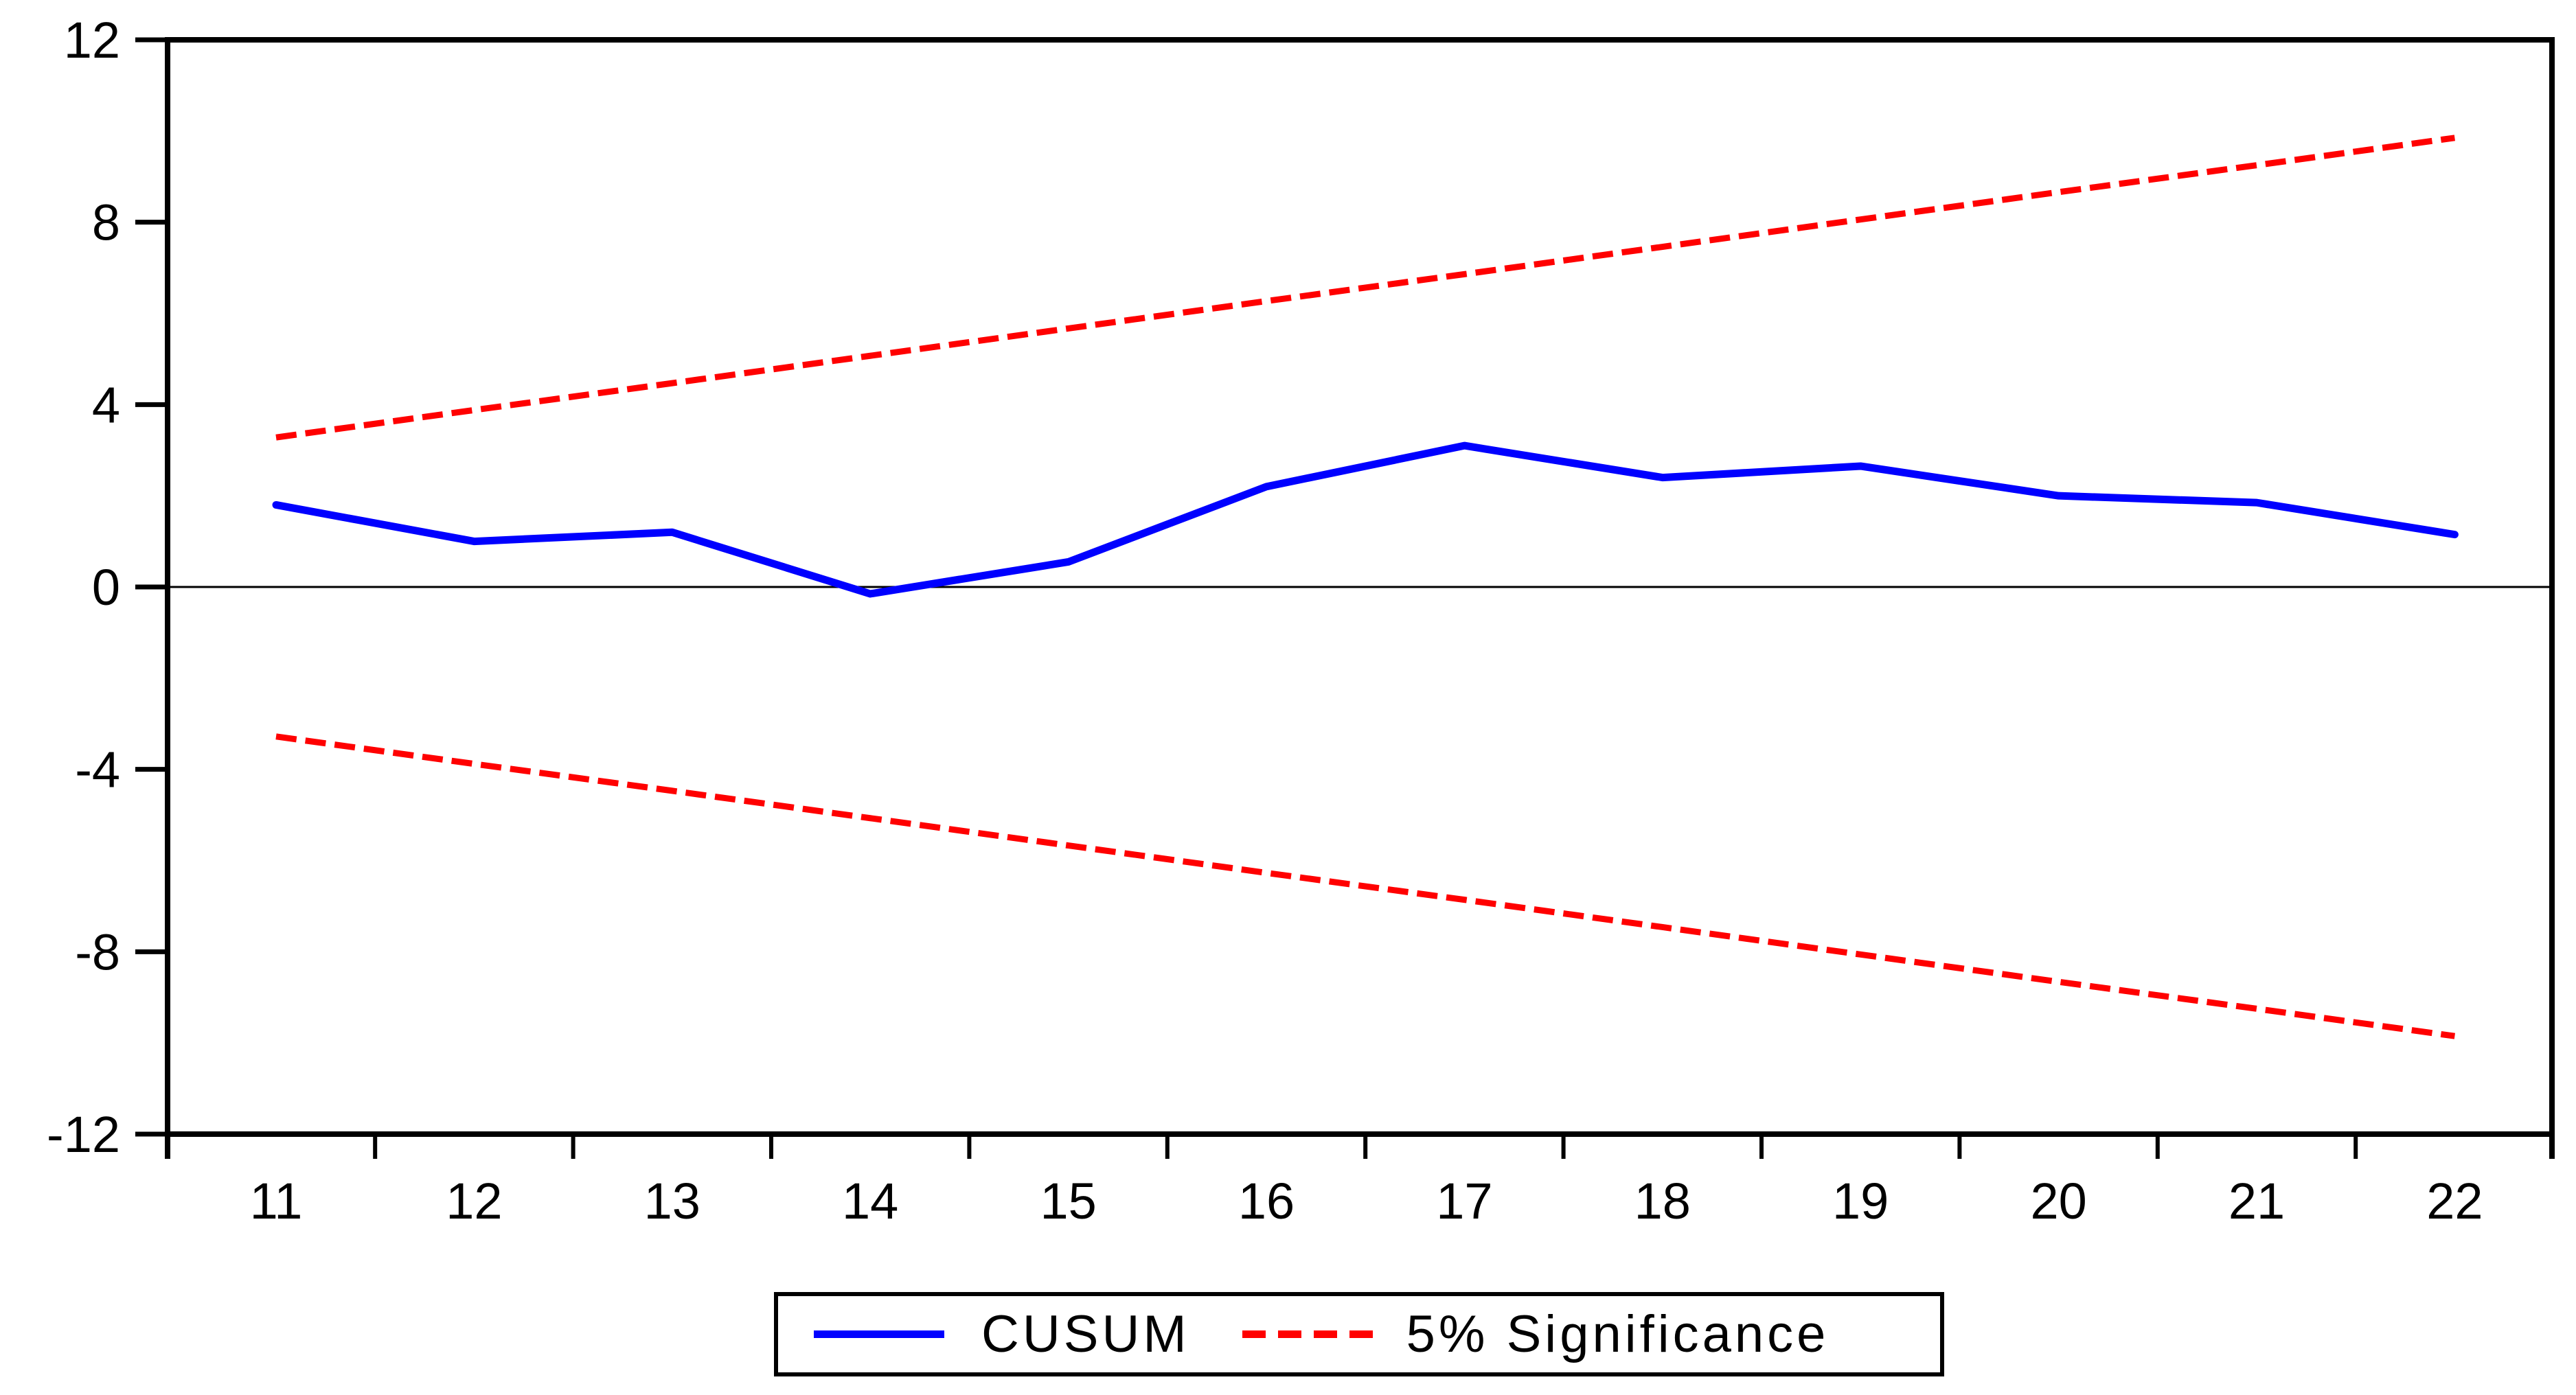 The image size is (2576, 1395). I want to click on x-tick-label: 20, so click(2058, 1201).